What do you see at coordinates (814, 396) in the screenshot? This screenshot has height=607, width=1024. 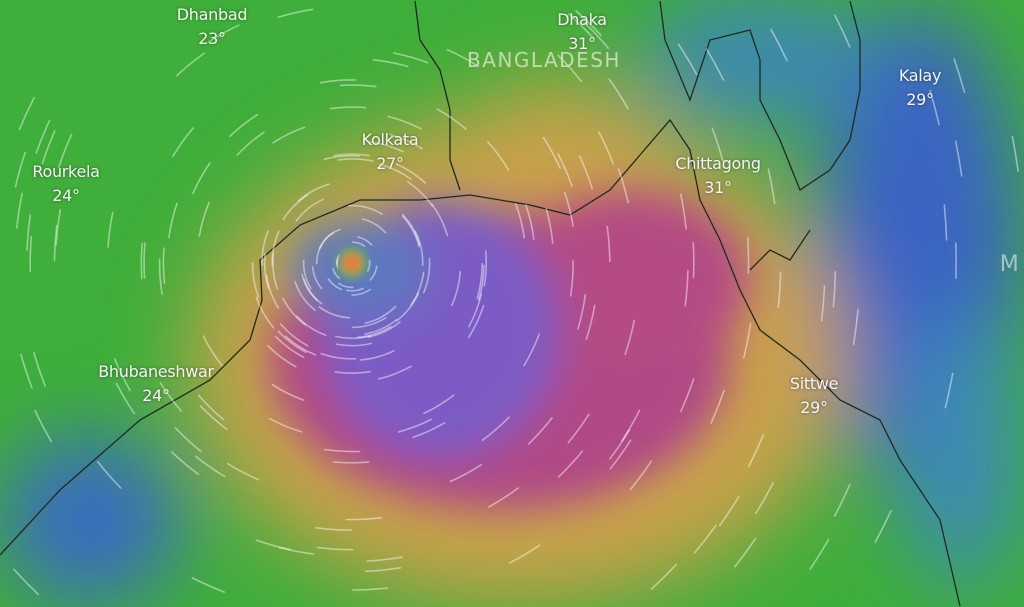 I see `city-label-sittwe: Sittwe 29°` at bounding box center [814, 396].